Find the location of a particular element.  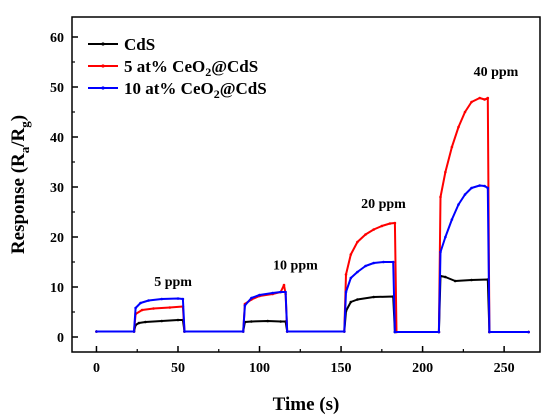

y-tick-label: 30 is located at coordinates (57, 188).